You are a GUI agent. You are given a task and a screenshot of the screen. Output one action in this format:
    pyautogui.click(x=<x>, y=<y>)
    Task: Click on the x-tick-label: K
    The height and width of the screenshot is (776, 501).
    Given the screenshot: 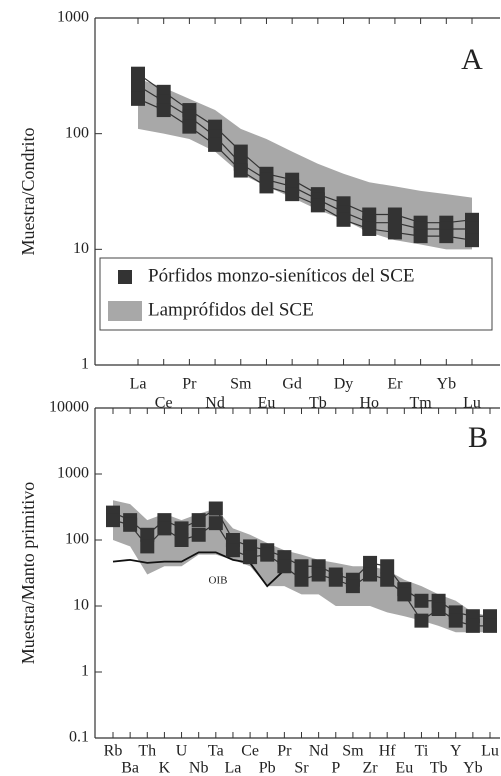 What is the action you would take?
    pyautogui.click(x=165, y=768)
    